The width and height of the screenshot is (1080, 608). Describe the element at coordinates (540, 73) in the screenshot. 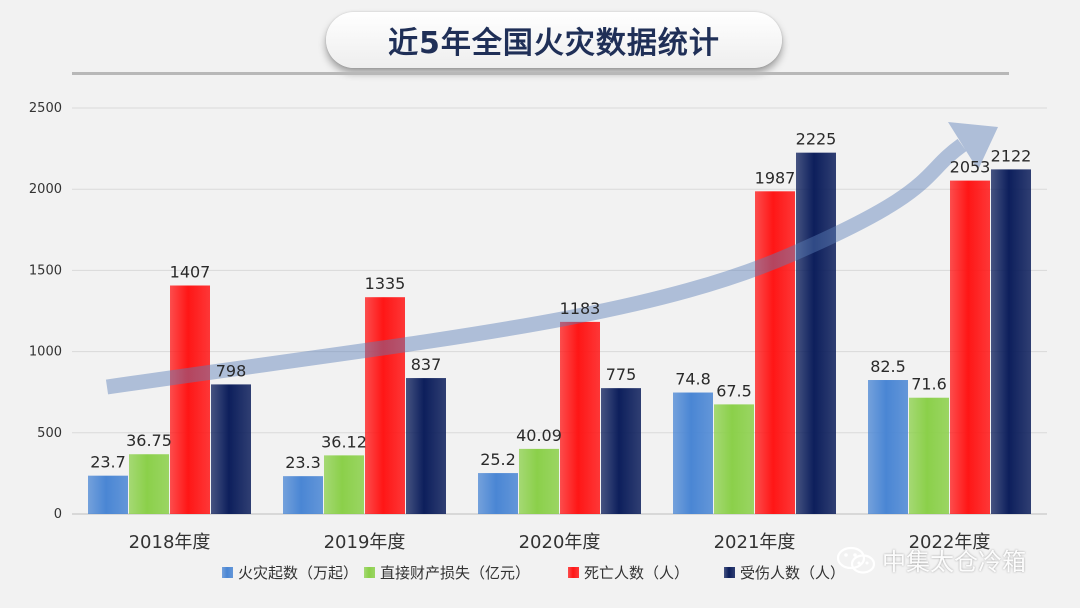

I see `title-divider` at that location.